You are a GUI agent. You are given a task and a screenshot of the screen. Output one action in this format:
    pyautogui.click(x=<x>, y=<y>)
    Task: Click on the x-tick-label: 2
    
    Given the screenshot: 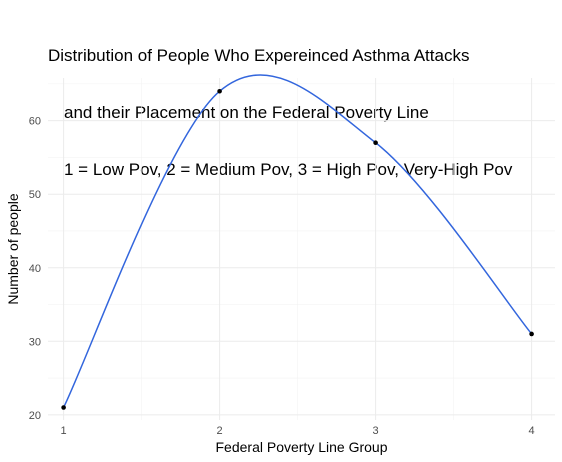 What is the action you would take?
    pyautogui.click(x=220, y=431)
    